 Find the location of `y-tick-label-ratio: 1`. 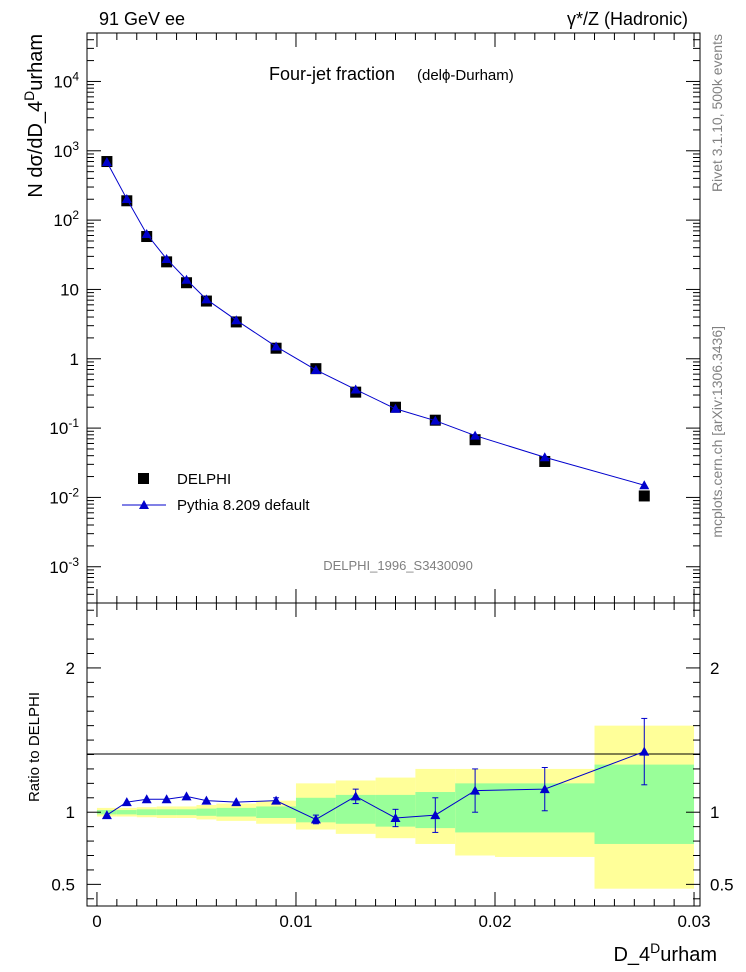

y-tick-label-ratio: 1 is located at coordinates (70, 812).